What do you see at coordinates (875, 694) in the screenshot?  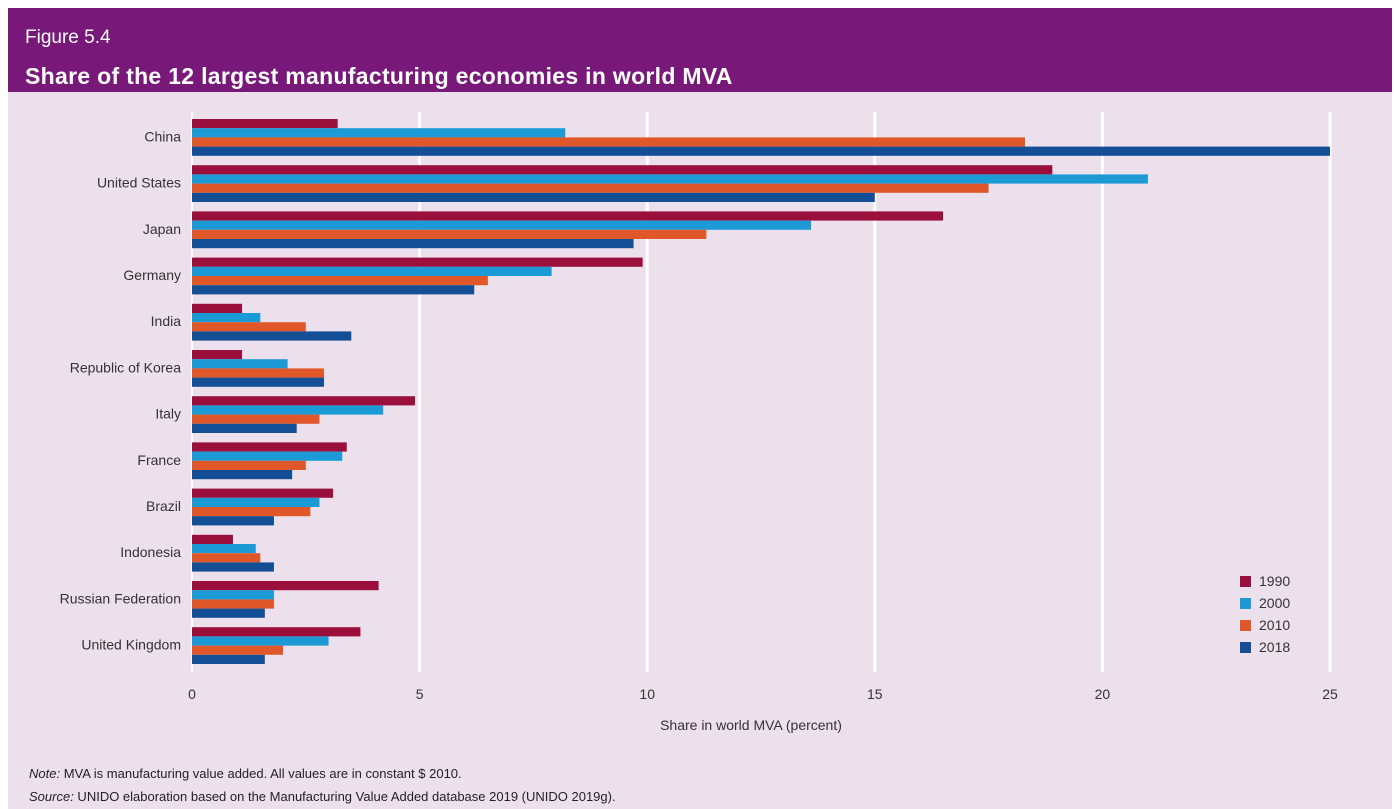 I see `x-tick-label: 15` at bounding box center [875, 694].